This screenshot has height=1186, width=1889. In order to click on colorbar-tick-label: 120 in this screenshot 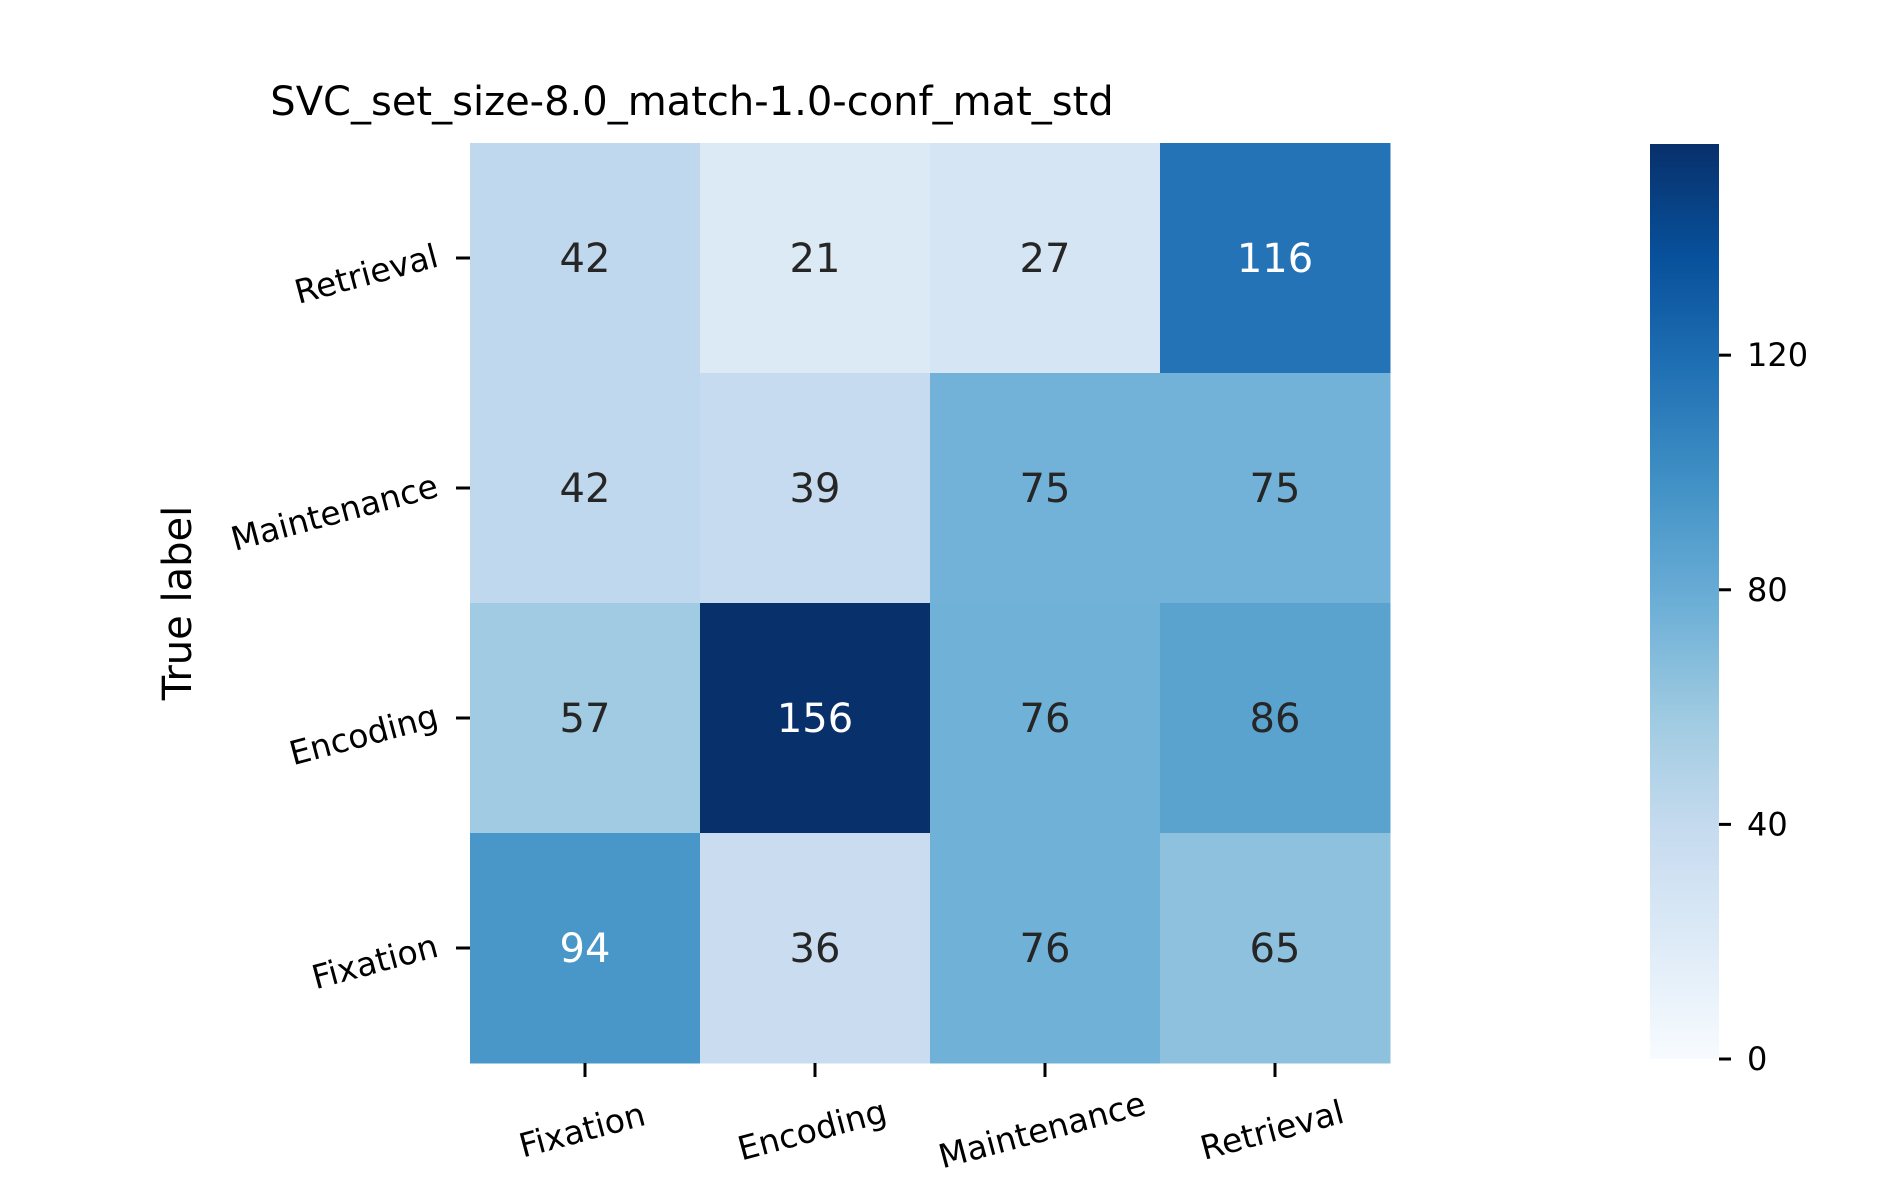, I will do `click(1777, 355)`.